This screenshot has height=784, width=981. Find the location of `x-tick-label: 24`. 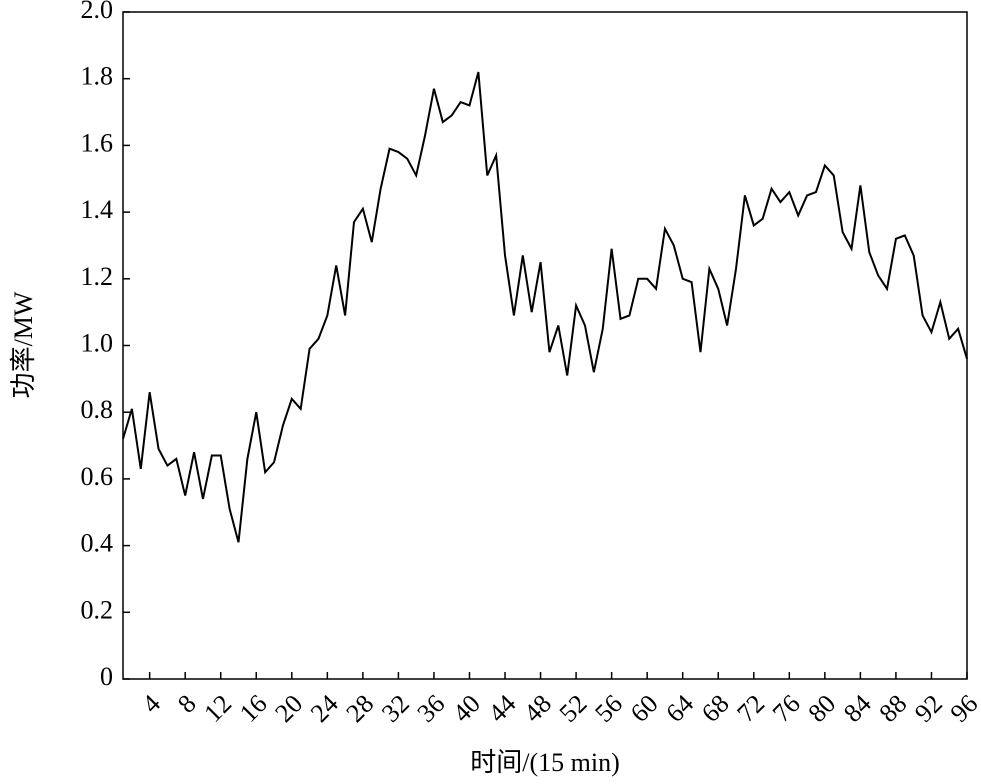

x-tick-label: 24 is located at coordinates (324, 708).